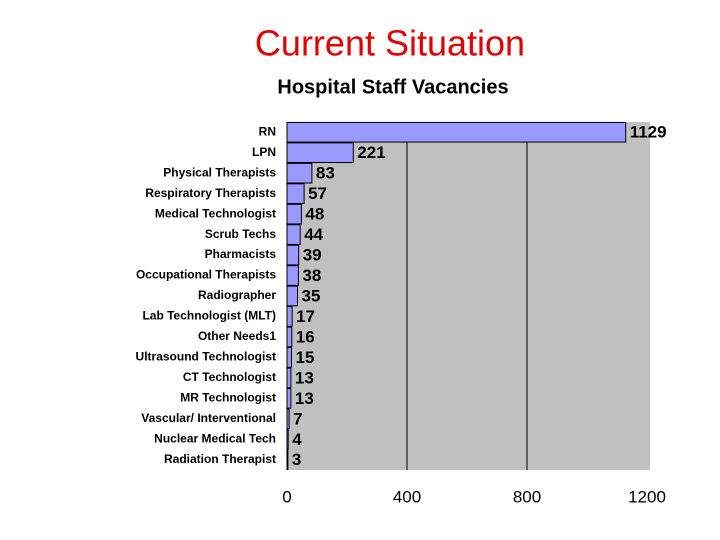 The width and height of the screenshot is (720, 540). Describe the element at coordinates (325, 173) in the screenshot. I see `value-label: 83` at that location.